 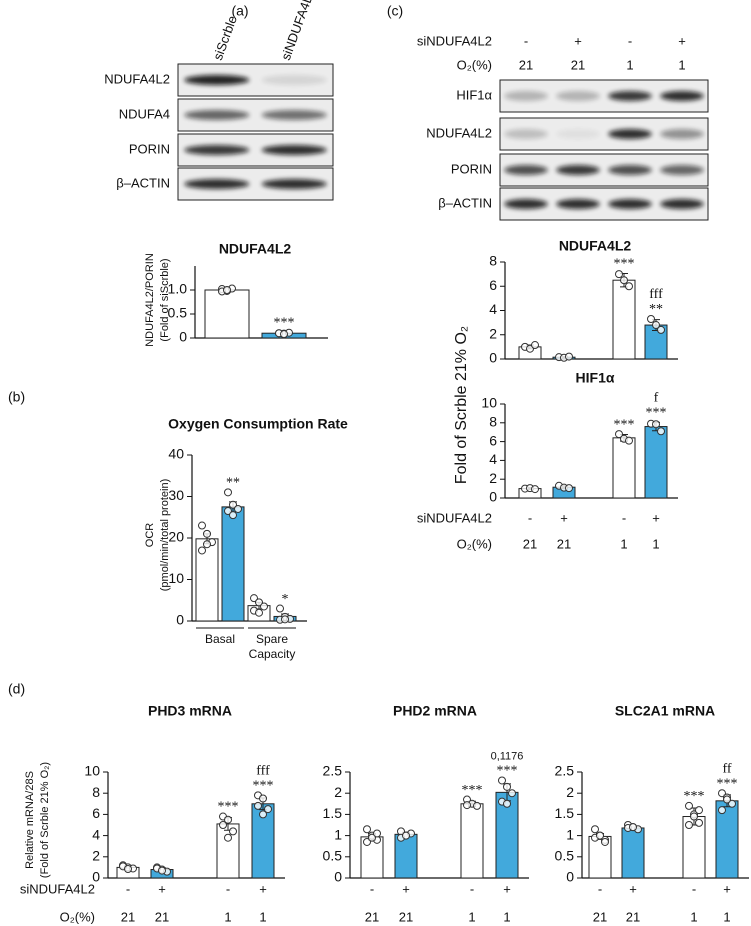 What do you see at coordinates (239, 11) in the screenshot?
I see `panel-label: (a)` at bounding box center [239, 11].